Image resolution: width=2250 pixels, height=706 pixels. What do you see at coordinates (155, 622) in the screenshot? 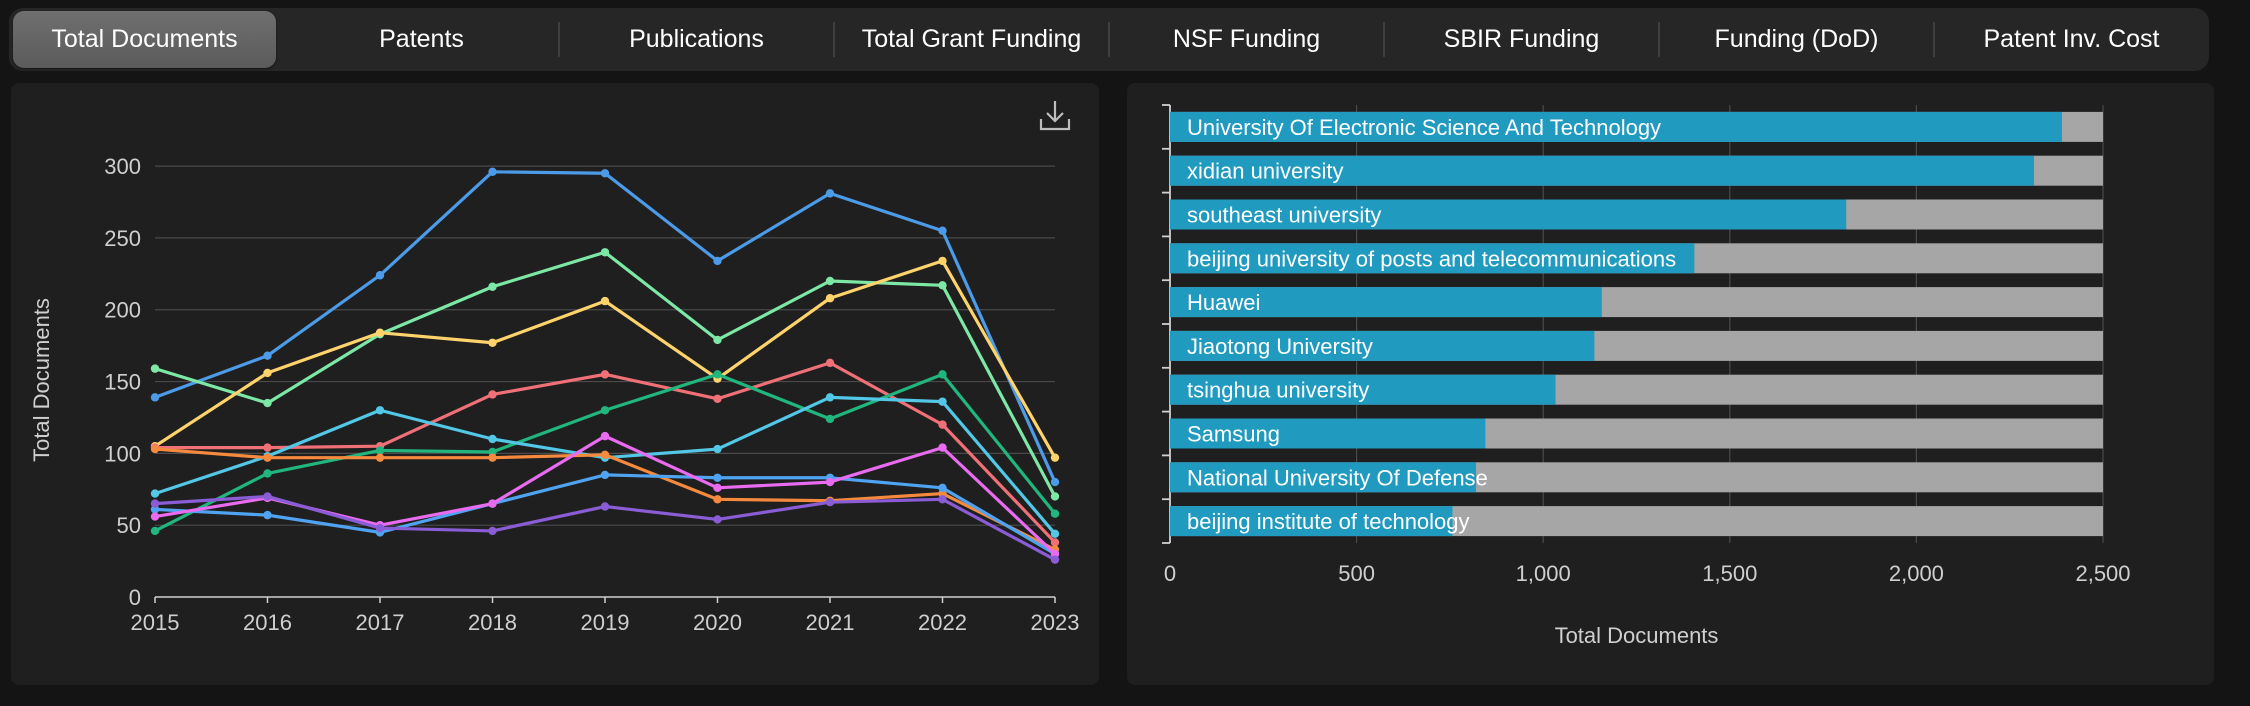
I see `x-tick-label: 2015` at bounding box center [155, 622].